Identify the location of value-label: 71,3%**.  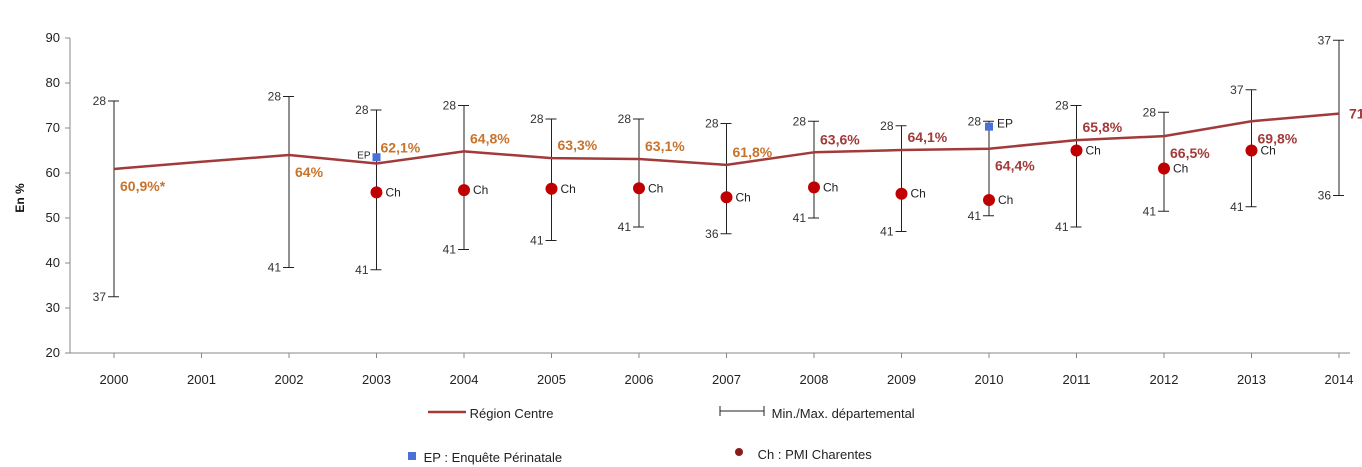
(1355, 114).